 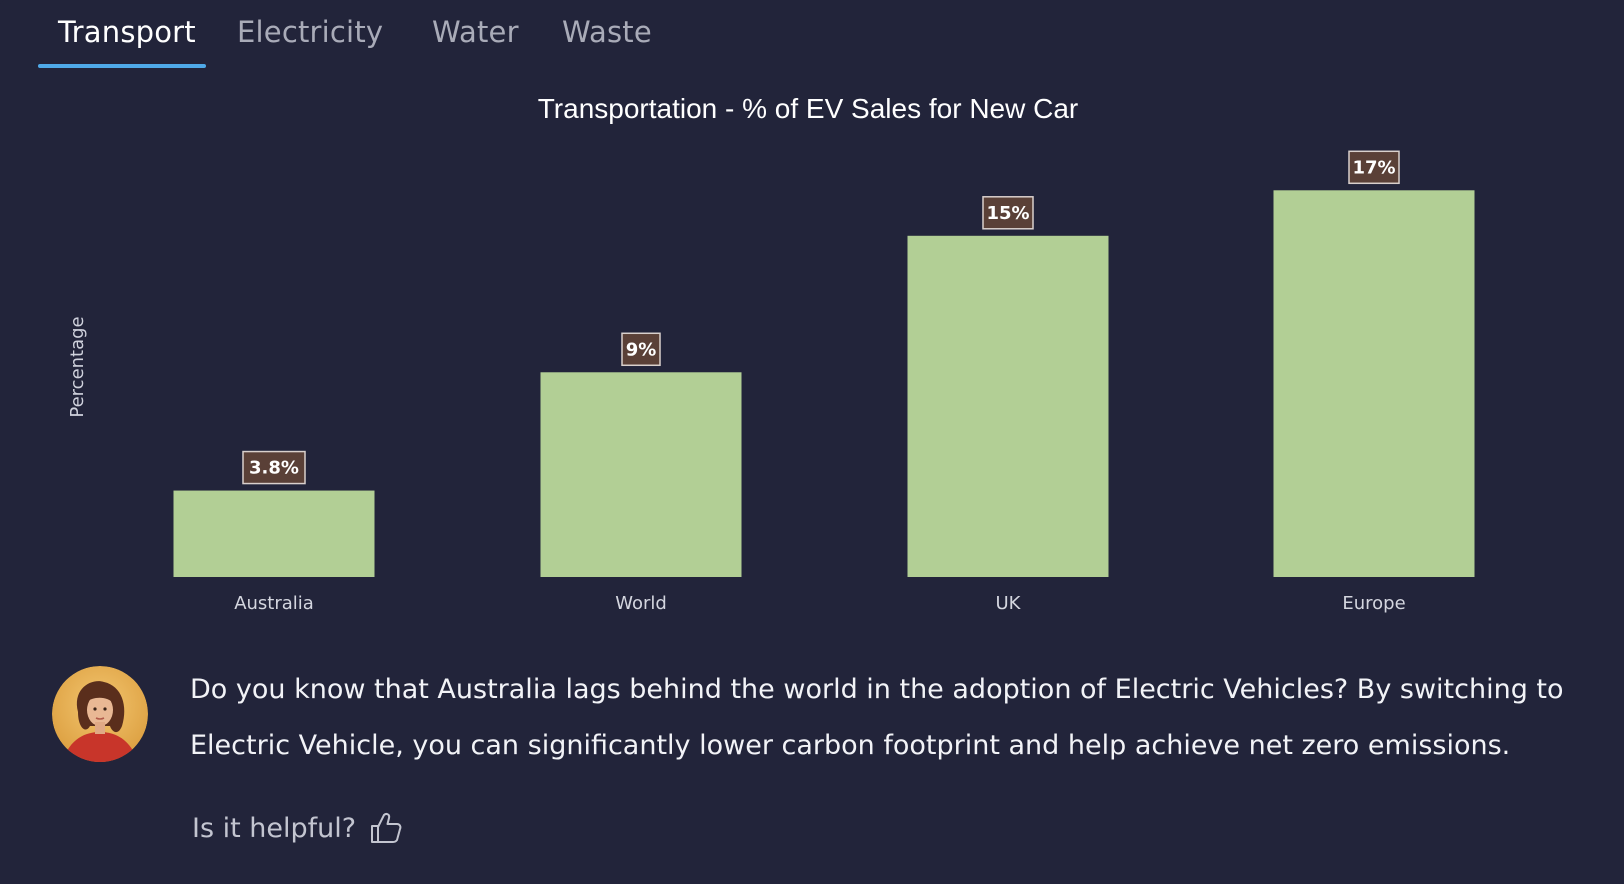 What do you see at coordinates (77, 366) in the screenshot?
I see `y-axis-label: Percentage` at bounding box center [77, 366].